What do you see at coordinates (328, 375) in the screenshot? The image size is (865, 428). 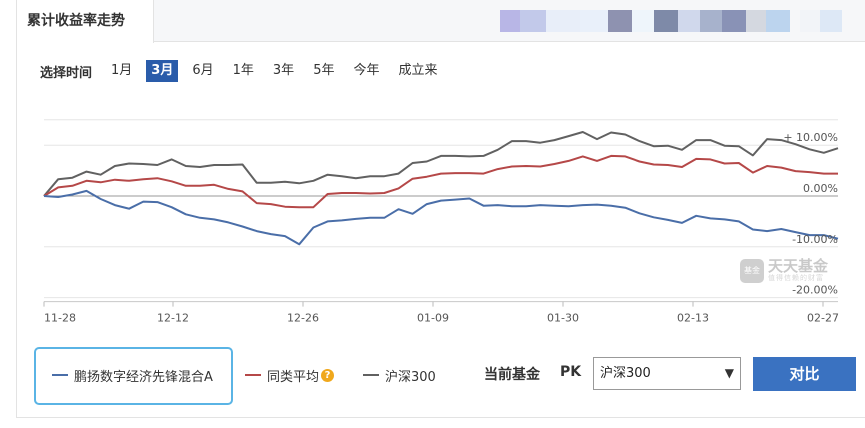 I see `help-icon: ?` at bounding box center [328, 375].